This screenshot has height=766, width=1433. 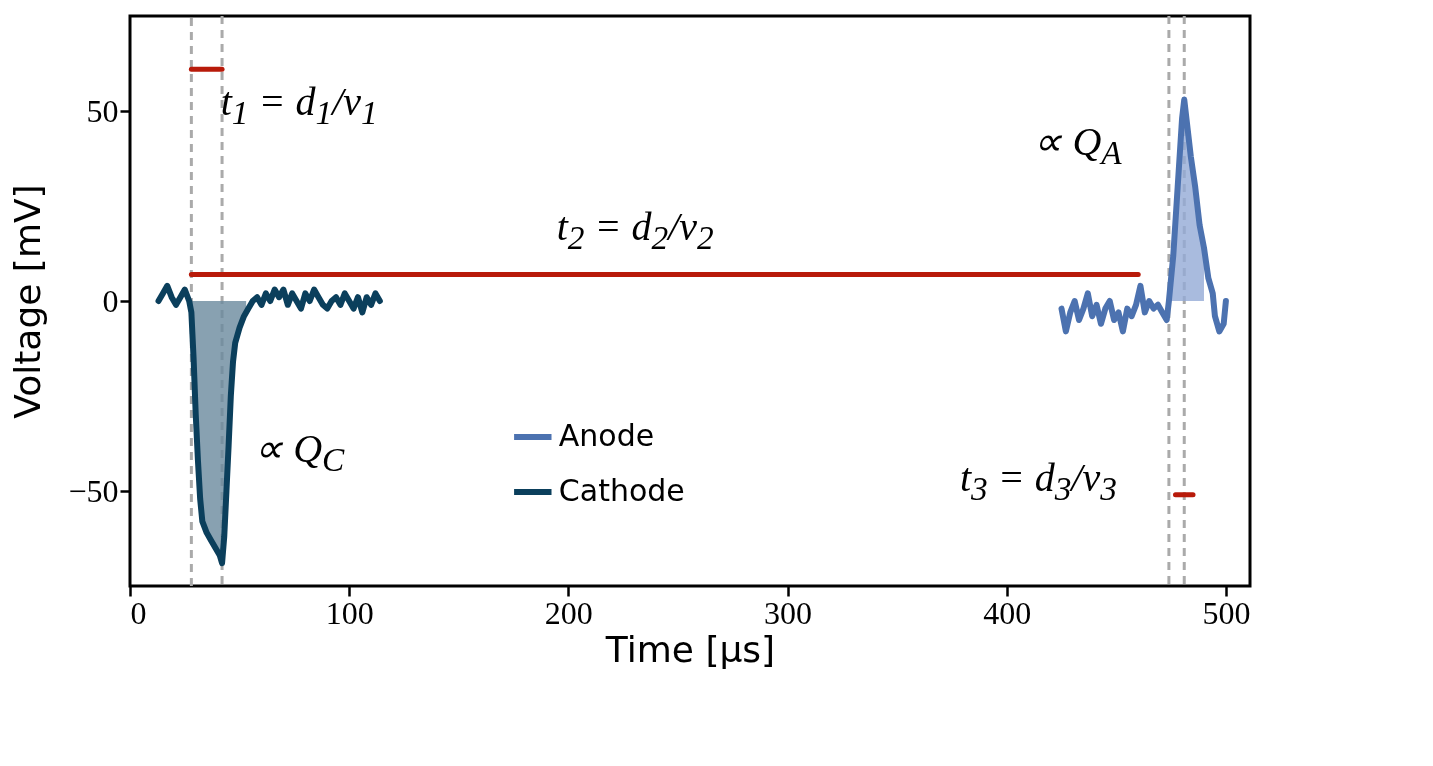 I want to click on annotation: ∝ Q$_{A}$, so click(x=1077, y=144).